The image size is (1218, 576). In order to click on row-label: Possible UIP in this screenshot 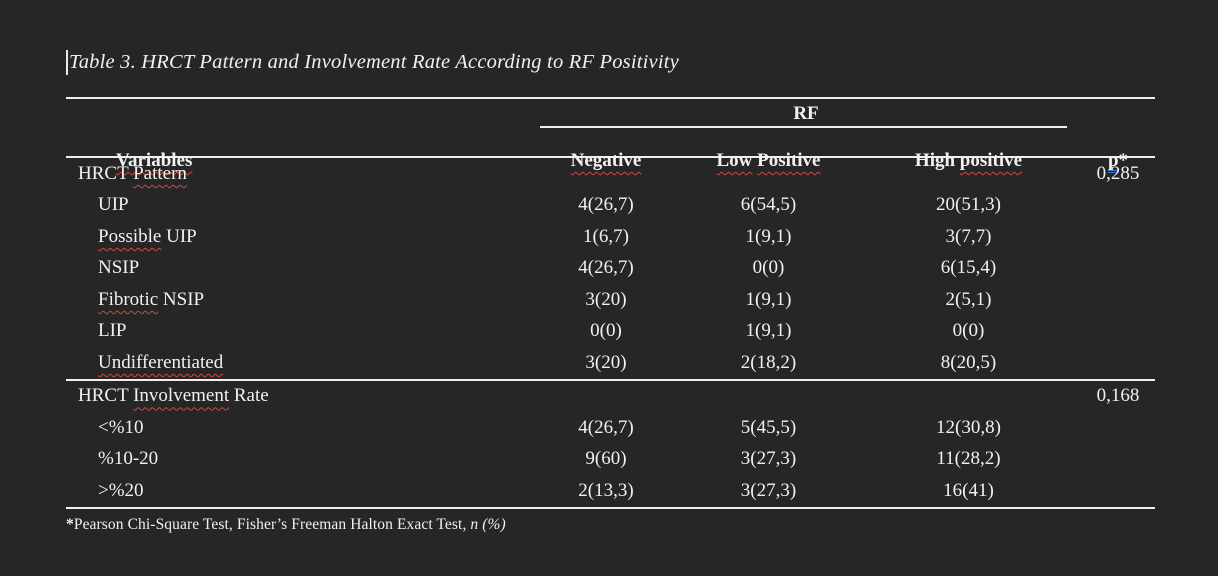, I will do `click(147, 236)`.